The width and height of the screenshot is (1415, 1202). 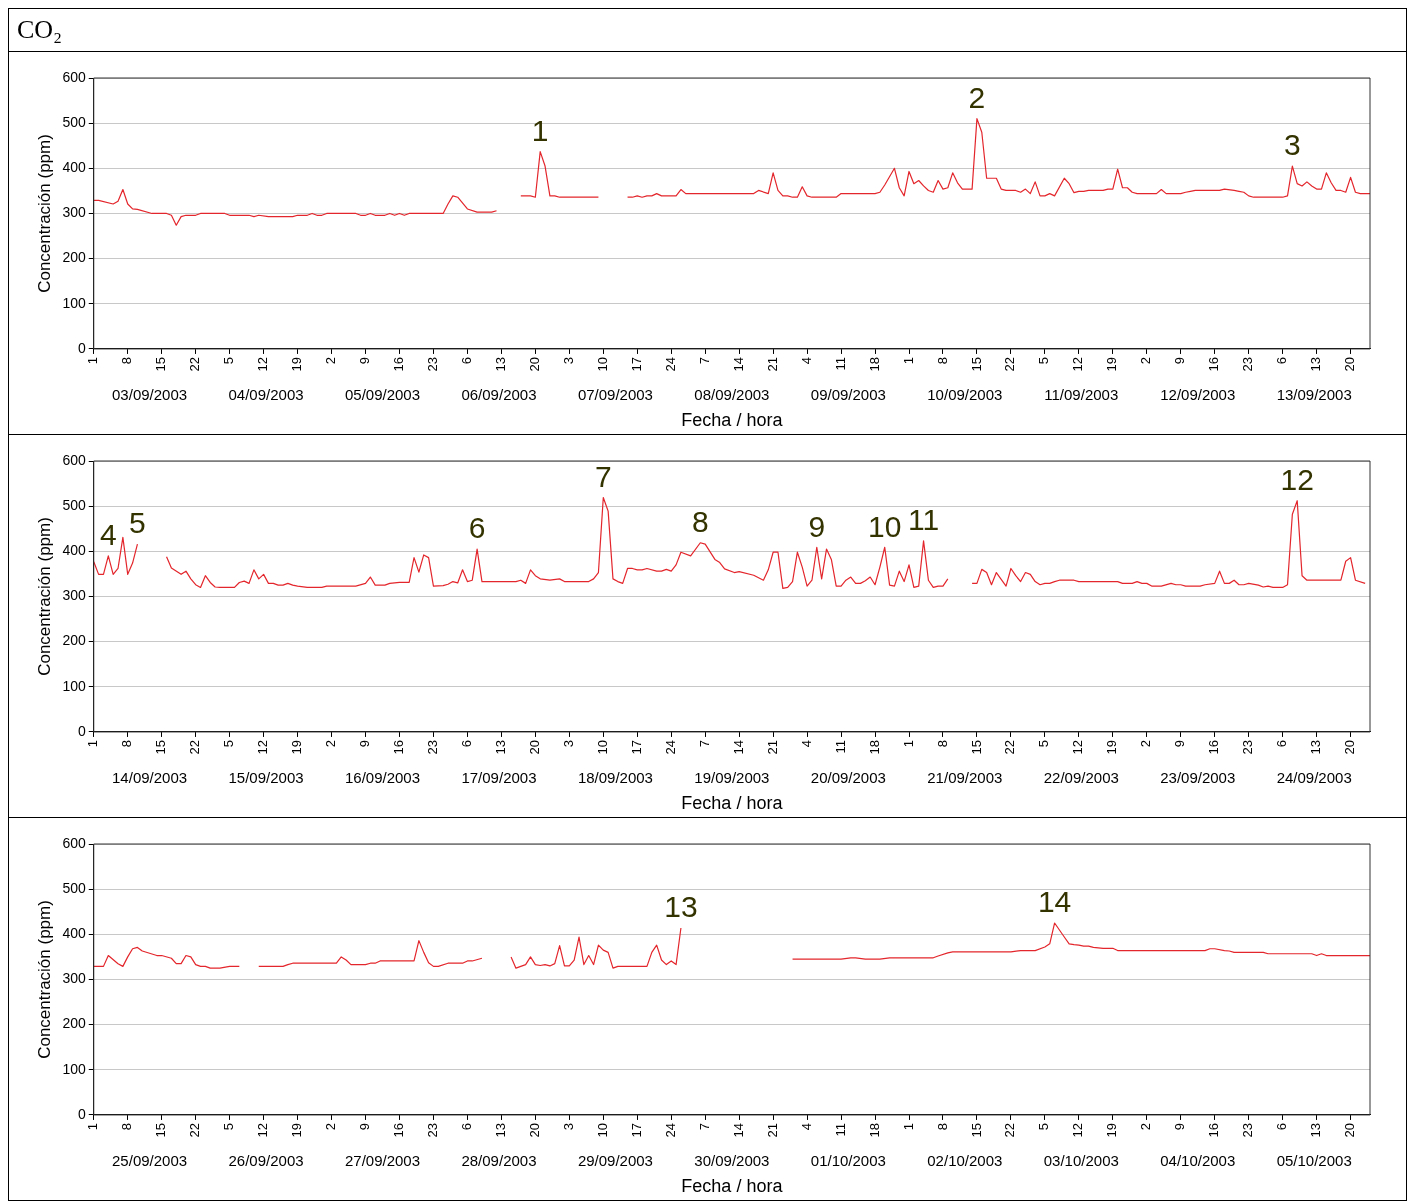 I want to click on x2-tick-label: 04/10/2003, so click(x=1198, y=1160).